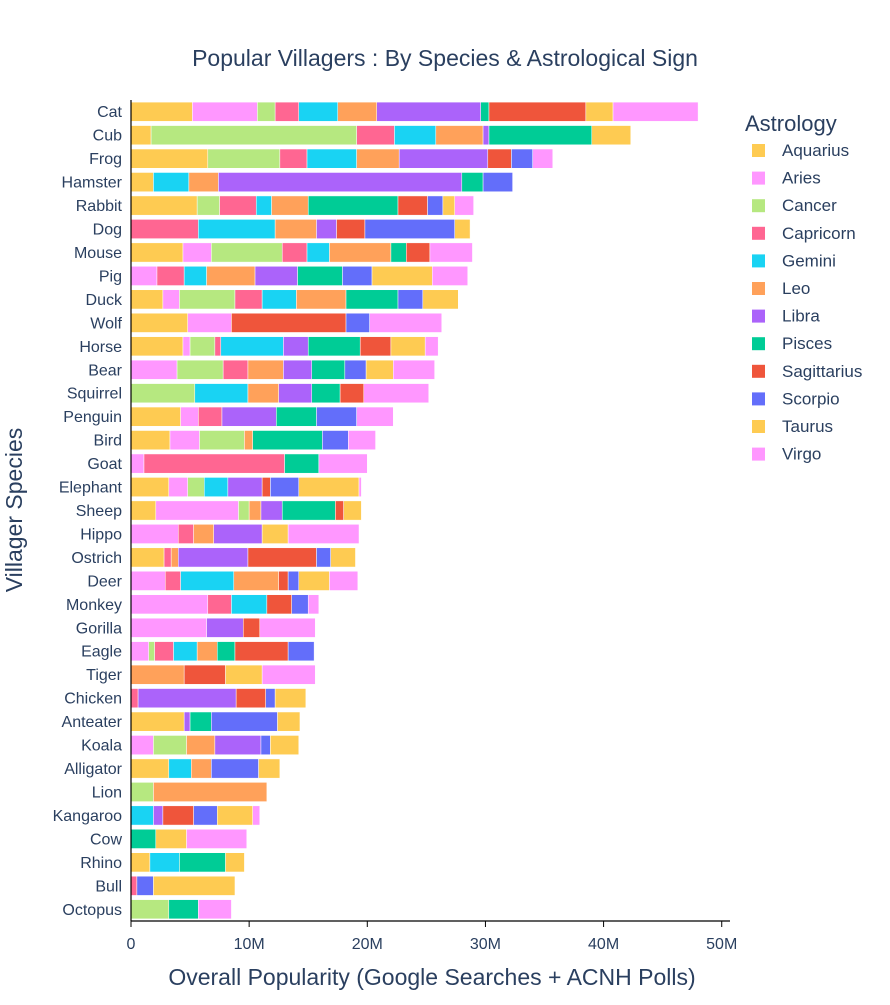 This screenshot has width=890, height=1005. Describe the element at coordinates (792, 343) in the screenshot. I see `legend-item-pisces: Pisces` at that location.